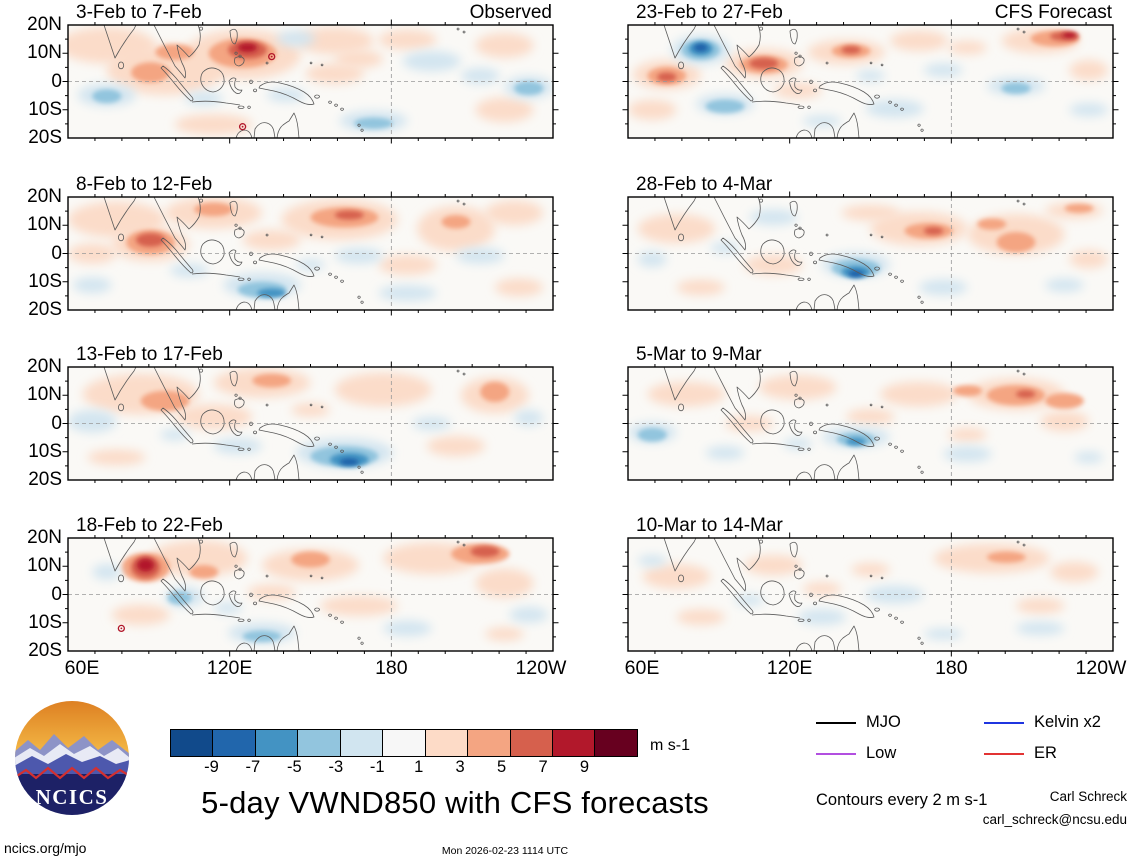  I want to click on colorbar-tick-label: -1, so click(377, 767).